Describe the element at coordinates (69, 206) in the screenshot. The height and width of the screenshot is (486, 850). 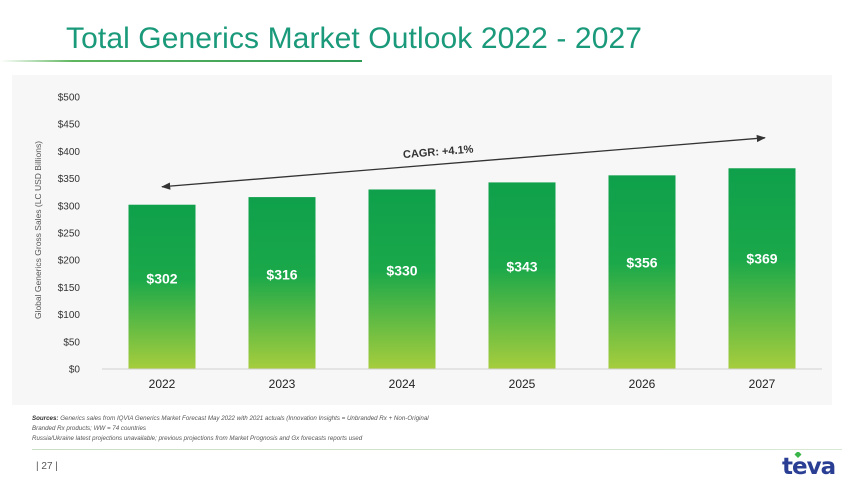
I see `y-tick-label: $300` at that location.